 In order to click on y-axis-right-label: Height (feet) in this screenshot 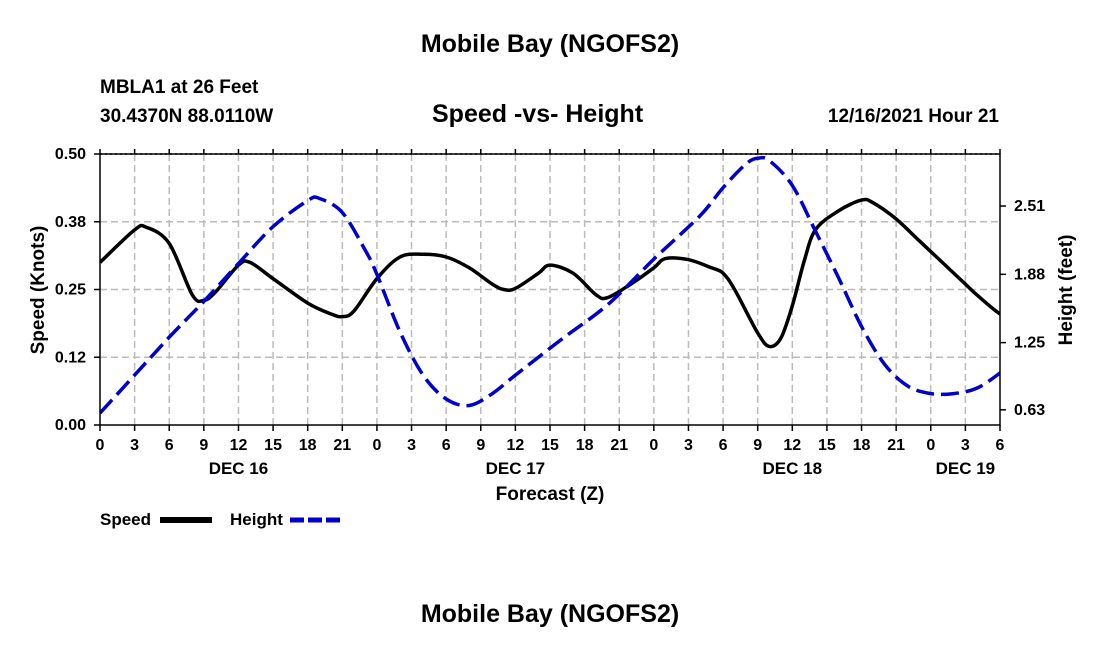, I will do `click(1066, 290)`.